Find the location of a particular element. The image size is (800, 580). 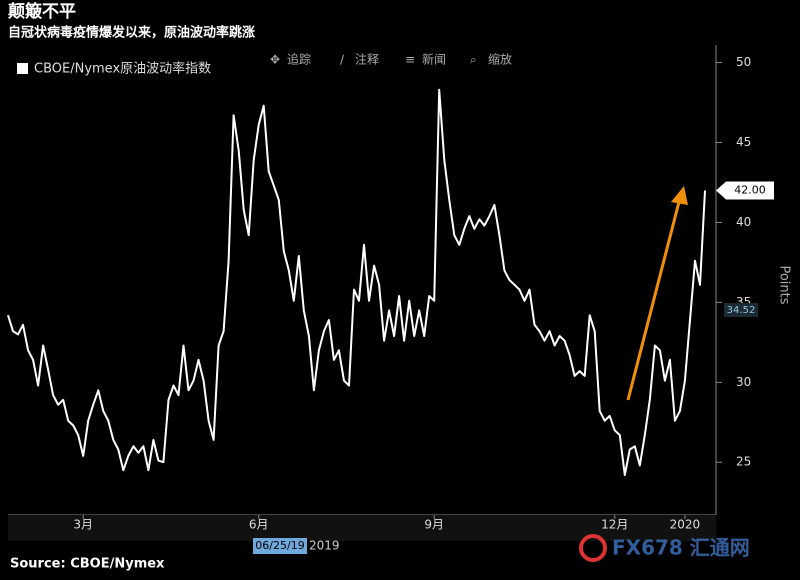

y-tick-label: 25 is located at coordinates (743, 462).